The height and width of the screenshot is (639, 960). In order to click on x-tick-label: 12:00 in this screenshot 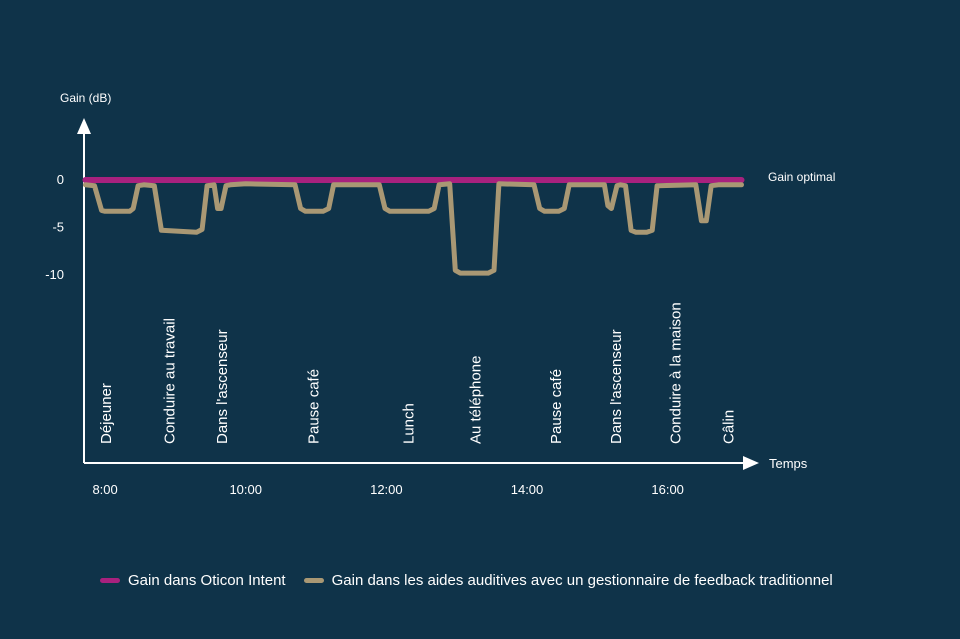, I will do `click(386, 489)`.